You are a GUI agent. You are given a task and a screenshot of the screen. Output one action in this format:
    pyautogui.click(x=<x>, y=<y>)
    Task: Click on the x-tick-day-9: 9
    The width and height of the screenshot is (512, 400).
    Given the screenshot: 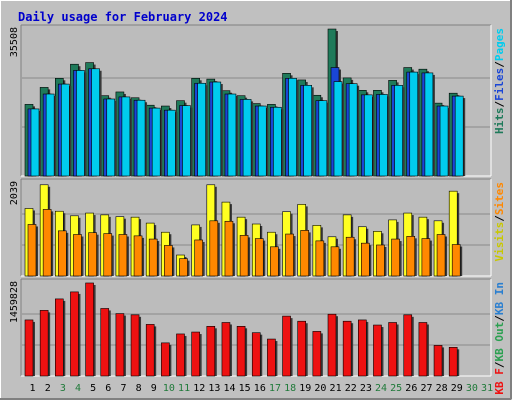 What is the action you would take?
    pyautogui.click(x=154, y=388)
    